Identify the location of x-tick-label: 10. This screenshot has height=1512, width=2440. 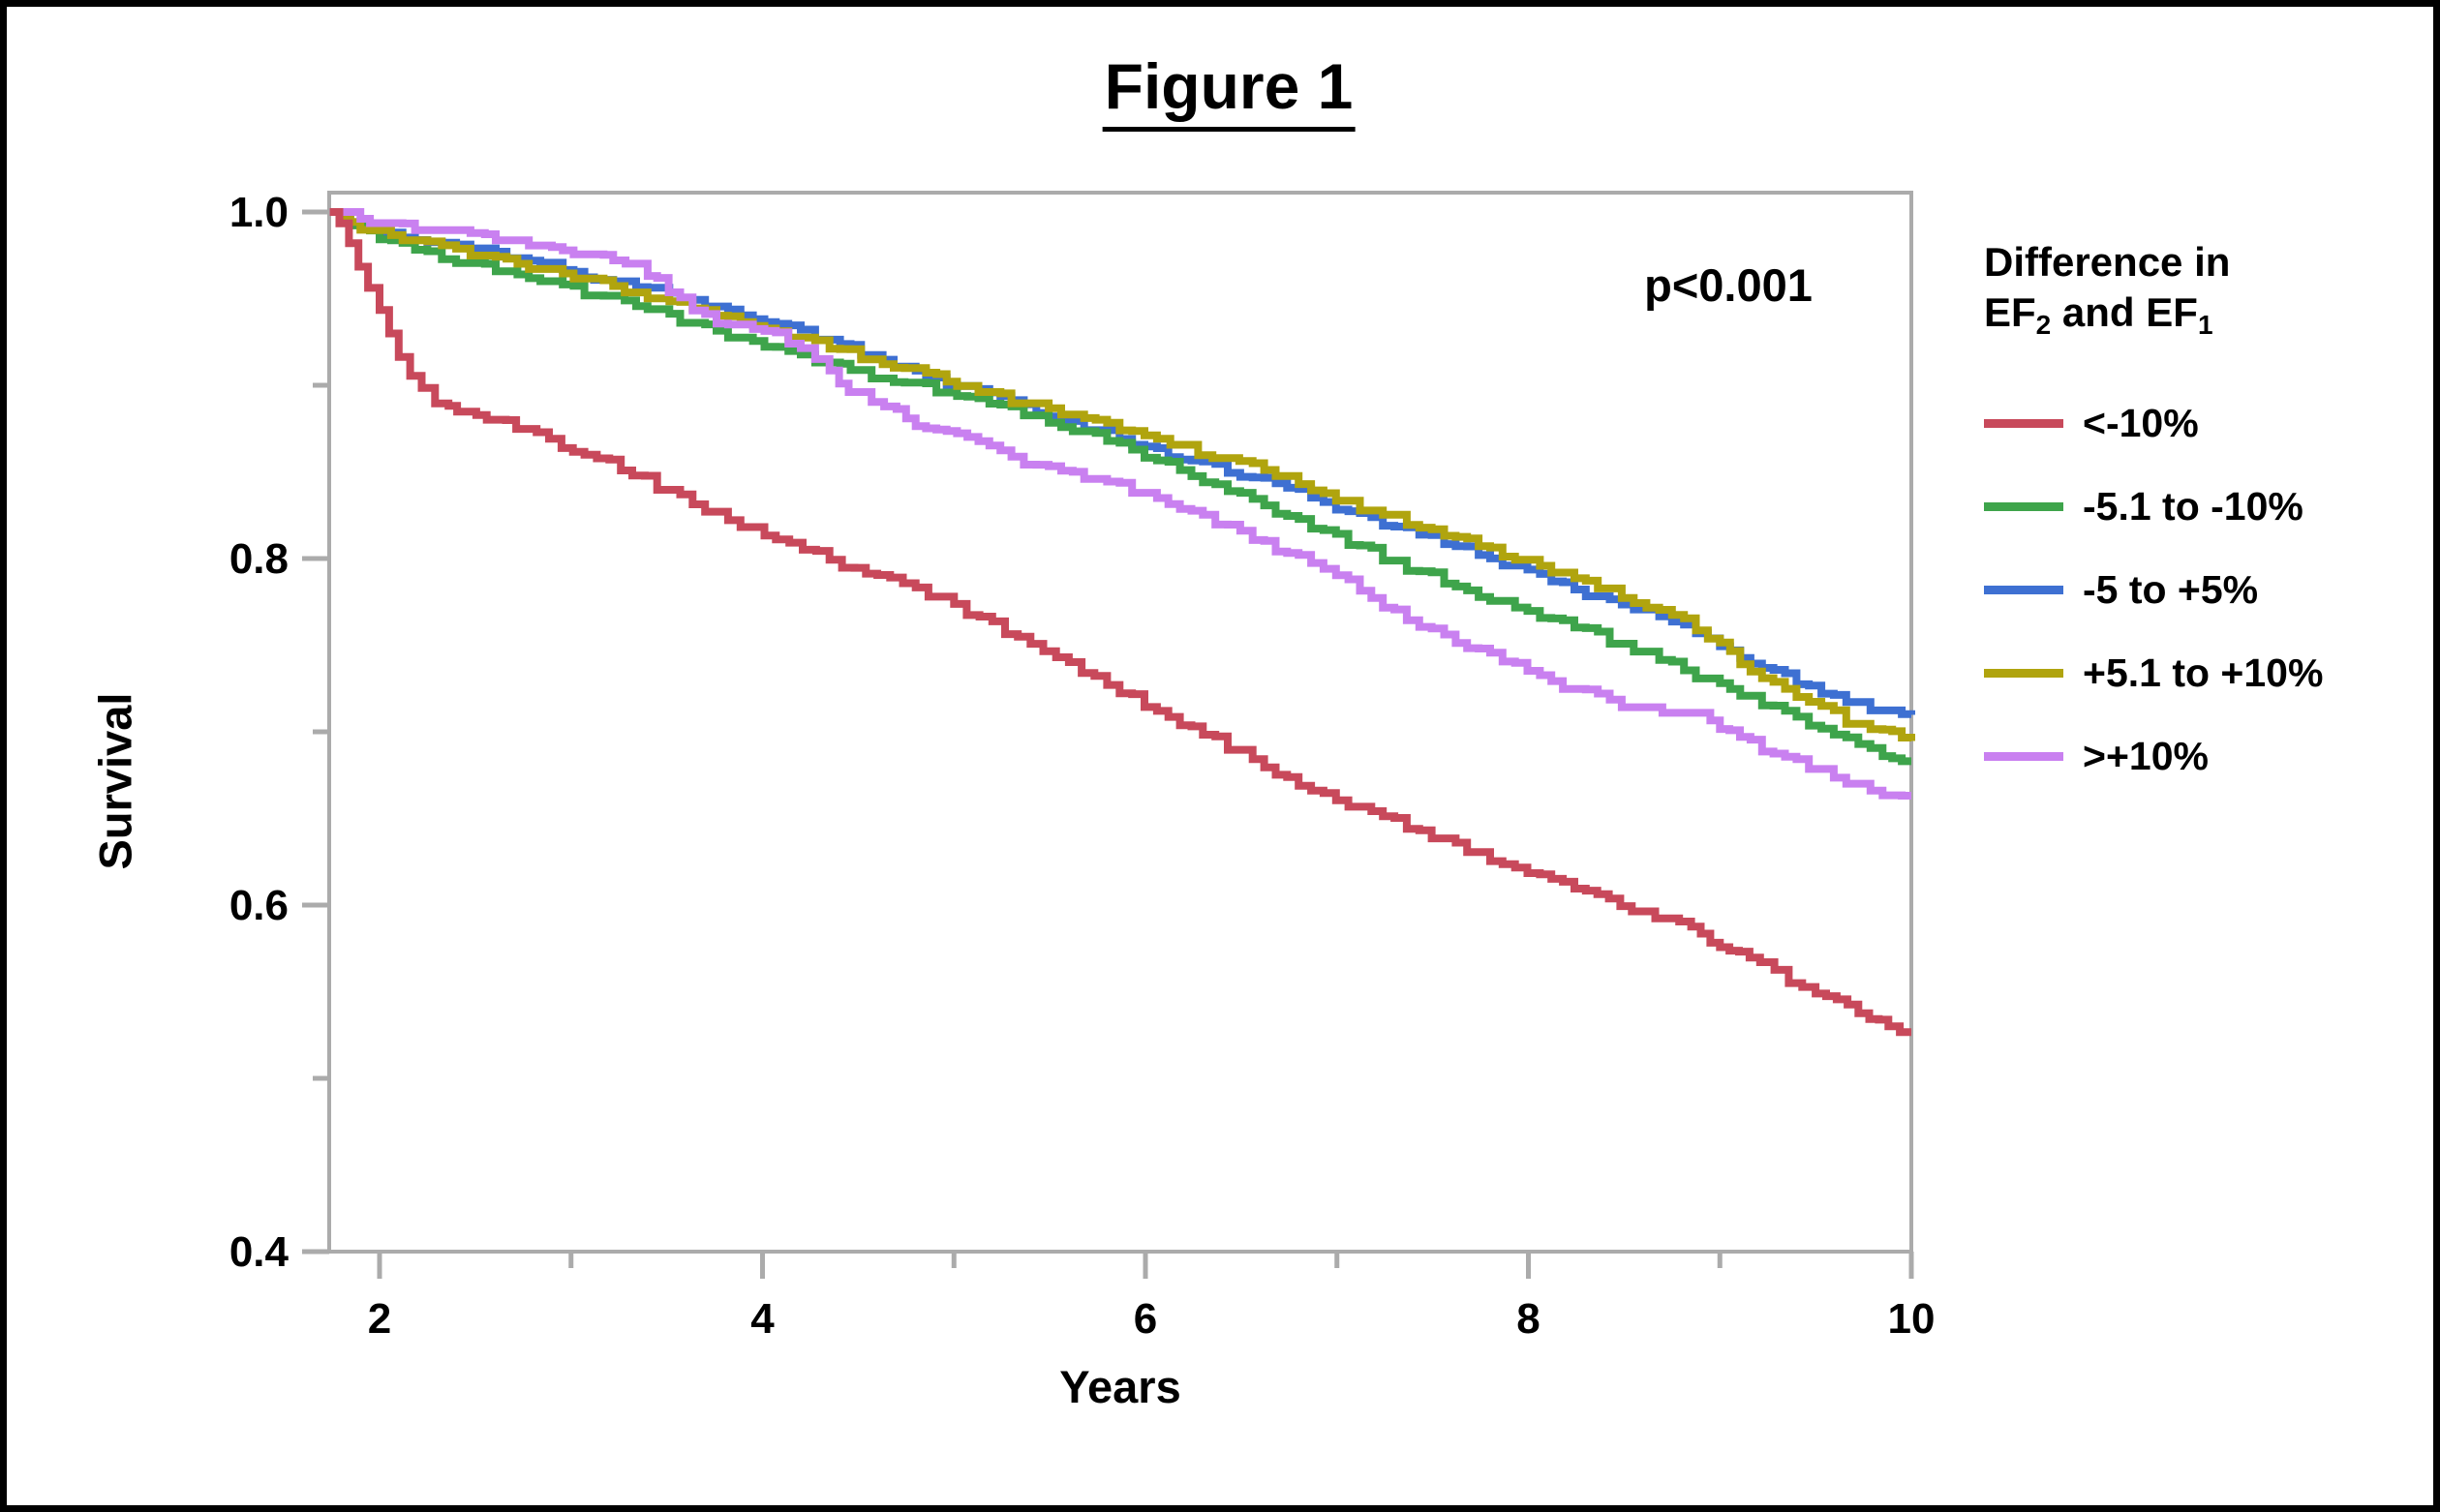
(1912, 1319).